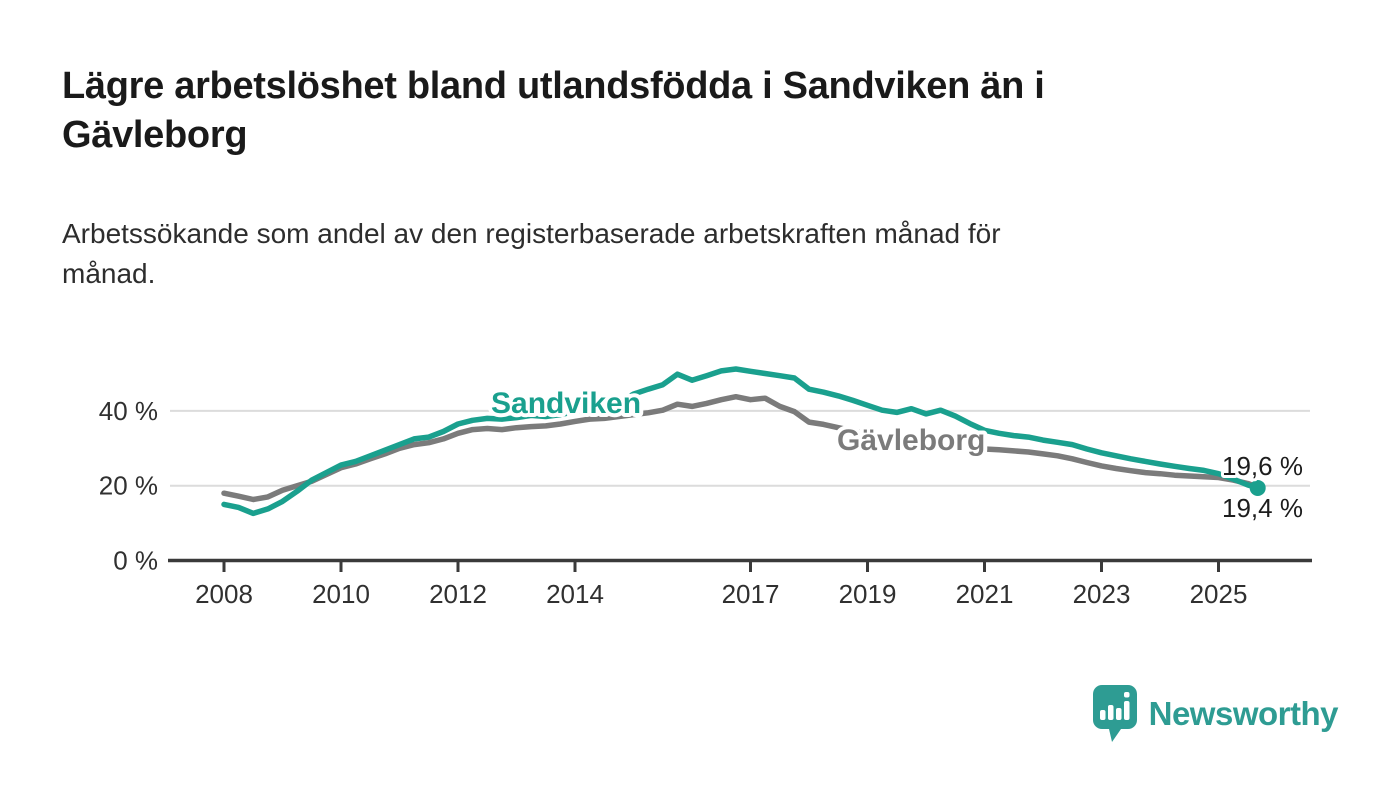 This screenshot has height=794, width=1400. I want to click on x-tick-label-2017: 2017, so click(751, 594).